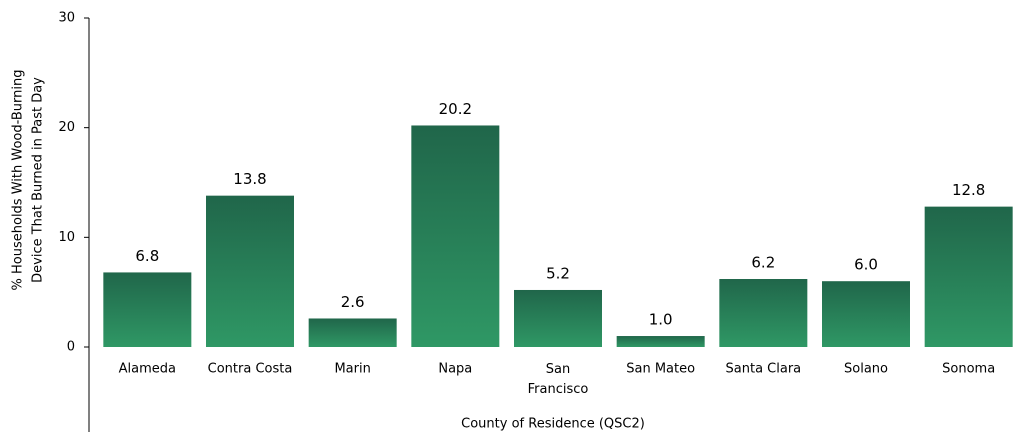 The image size is (1014, 432). Describe the element at coordinates (147, 256) in the screenshot. I see `value-label: 6.8` at that location.